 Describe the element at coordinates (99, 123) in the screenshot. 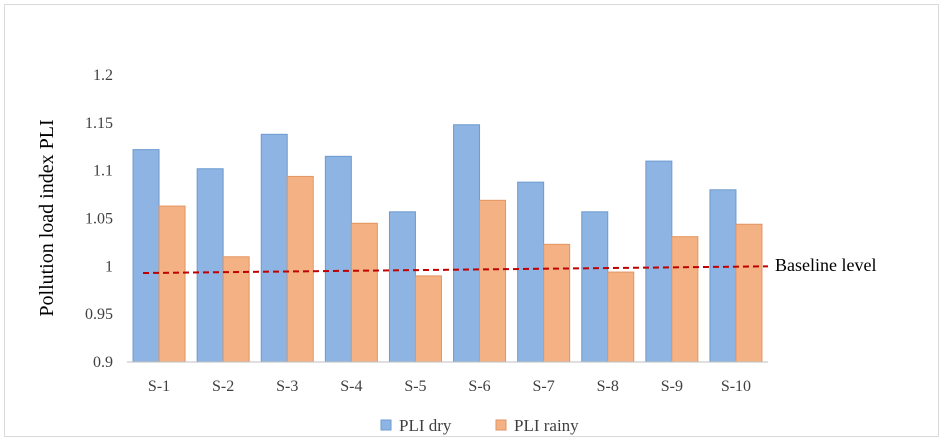

I see `y-tick-label: 1.15` at that location.